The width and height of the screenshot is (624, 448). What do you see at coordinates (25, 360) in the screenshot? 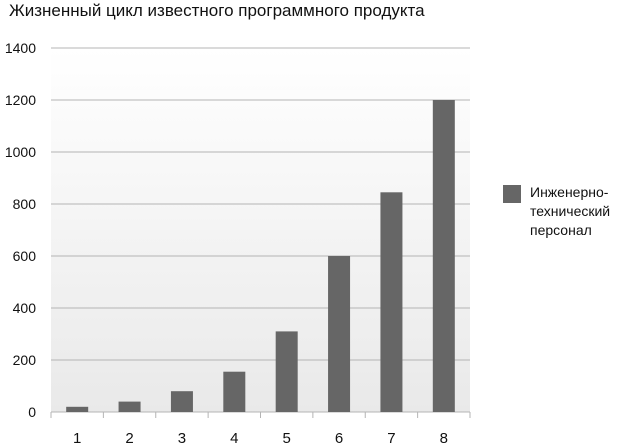
I see `y-tick-label: 200` at bounding box center [25, 360].